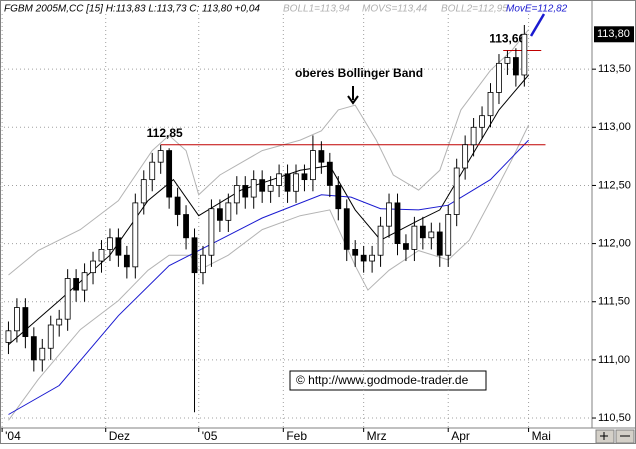  What do you see at coordinates (359, 73) in the screenshot?
I see `annotation: oberes Bollinger Band` at bounding box center [359, 73].